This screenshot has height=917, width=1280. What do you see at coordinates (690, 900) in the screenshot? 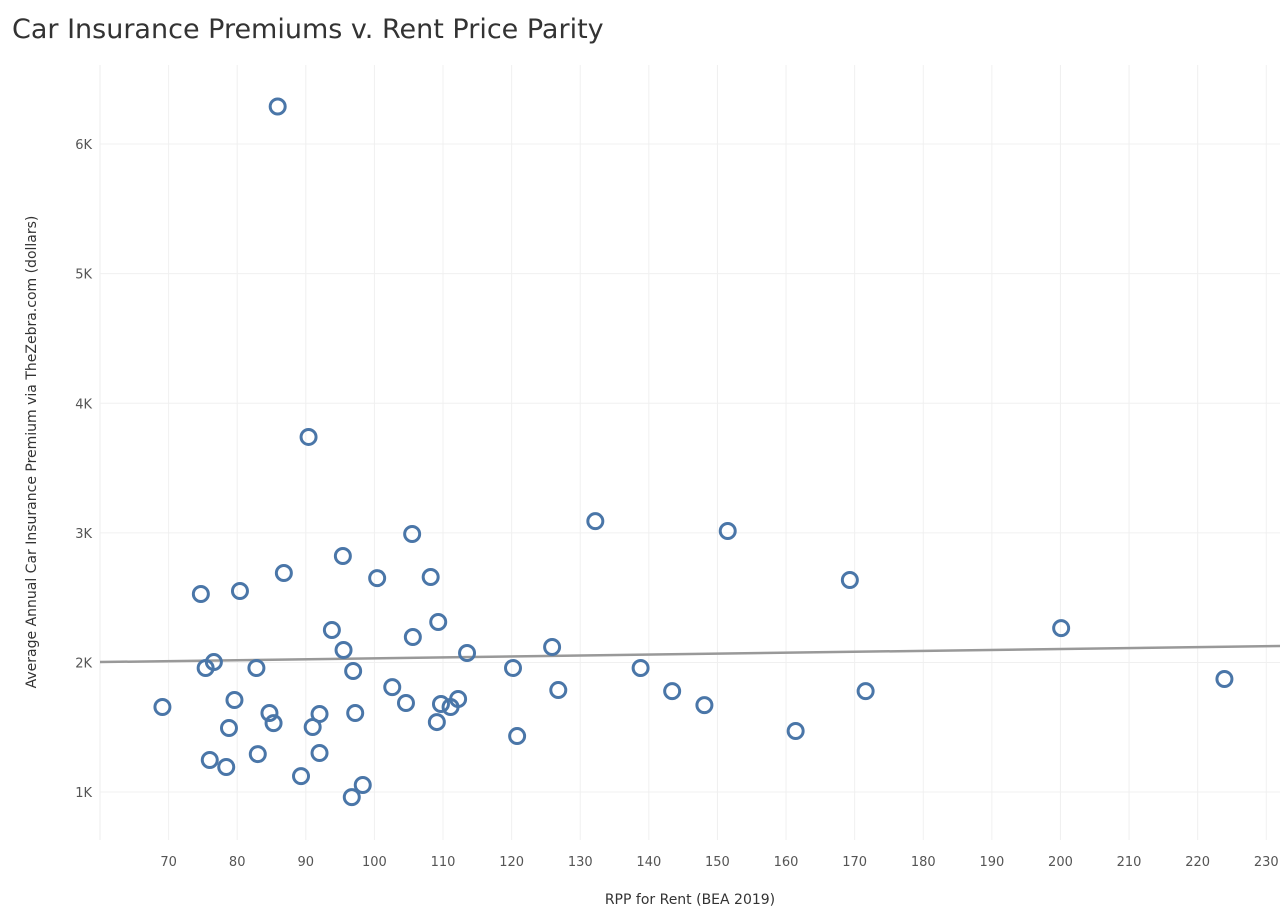
I see `x-axis-label: RPP for Rent (BEA 2019)` at bounding box center [690, 900].